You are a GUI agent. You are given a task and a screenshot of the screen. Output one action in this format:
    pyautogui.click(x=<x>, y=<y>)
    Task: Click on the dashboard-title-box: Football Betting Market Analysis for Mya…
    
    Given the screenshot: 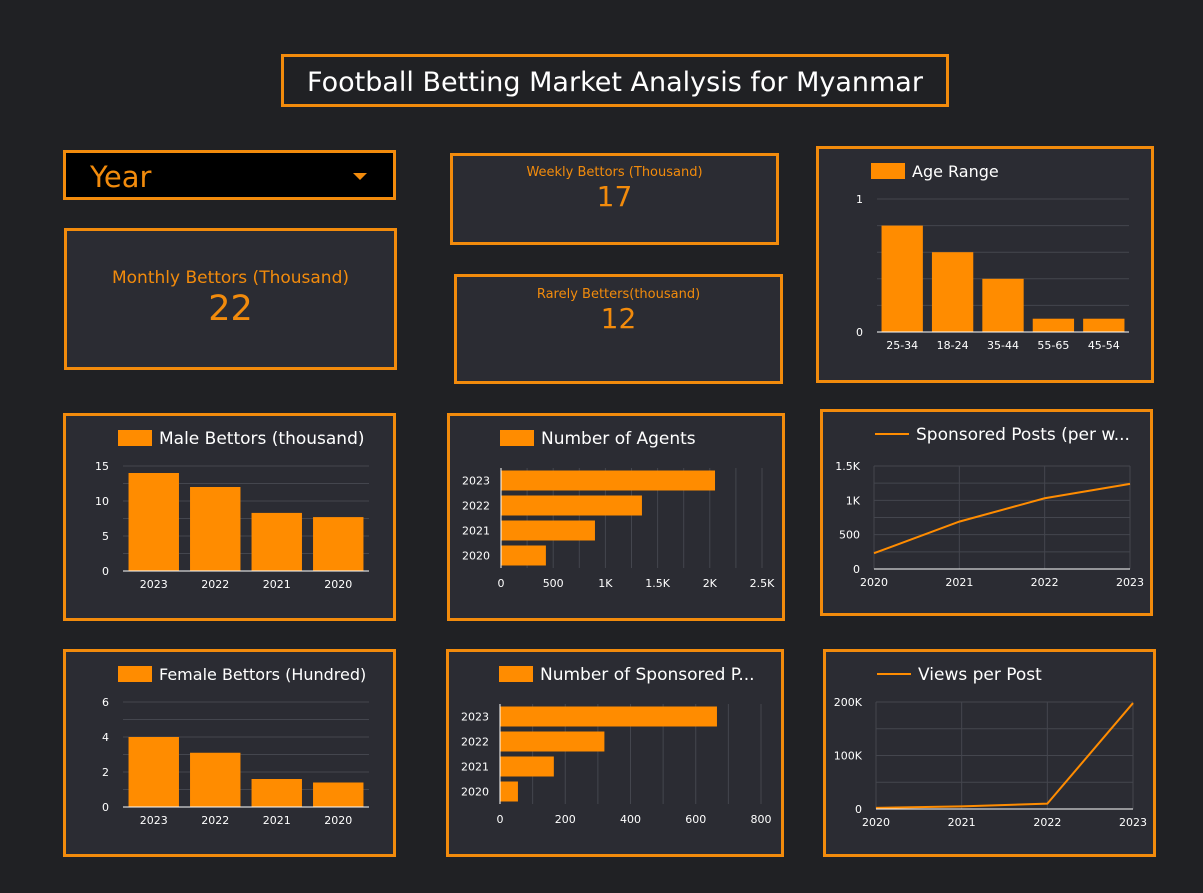 What is the action you would take?
    pyautogui.click(x=615, y=80)
    